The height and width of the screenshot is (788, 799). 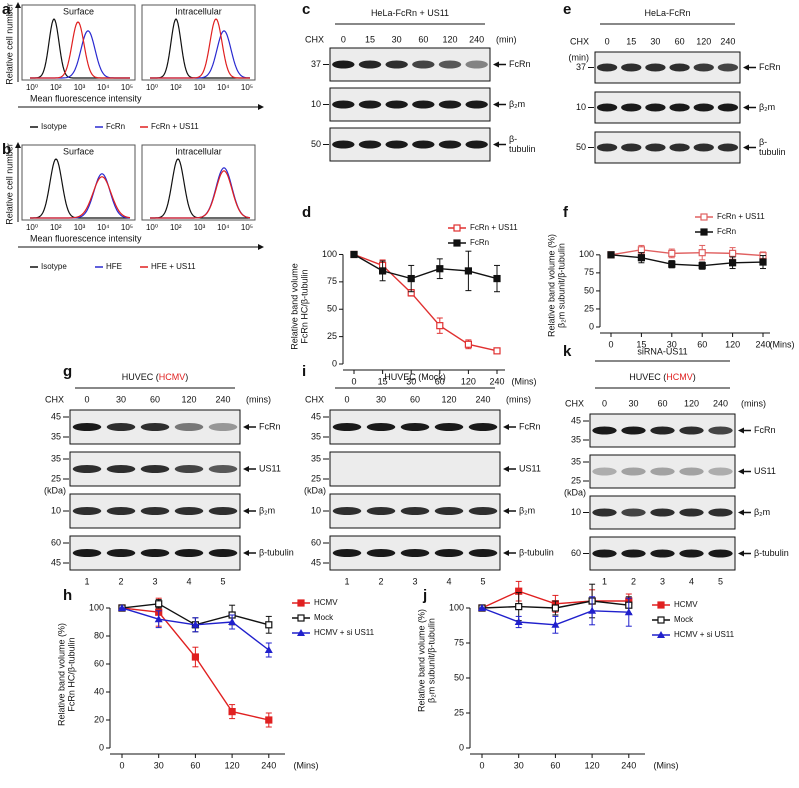 What do you see at coordinates (247, 87) in the screenshot?
I see `x-tick-label: 10⁵` at bounding box center [247, 87].